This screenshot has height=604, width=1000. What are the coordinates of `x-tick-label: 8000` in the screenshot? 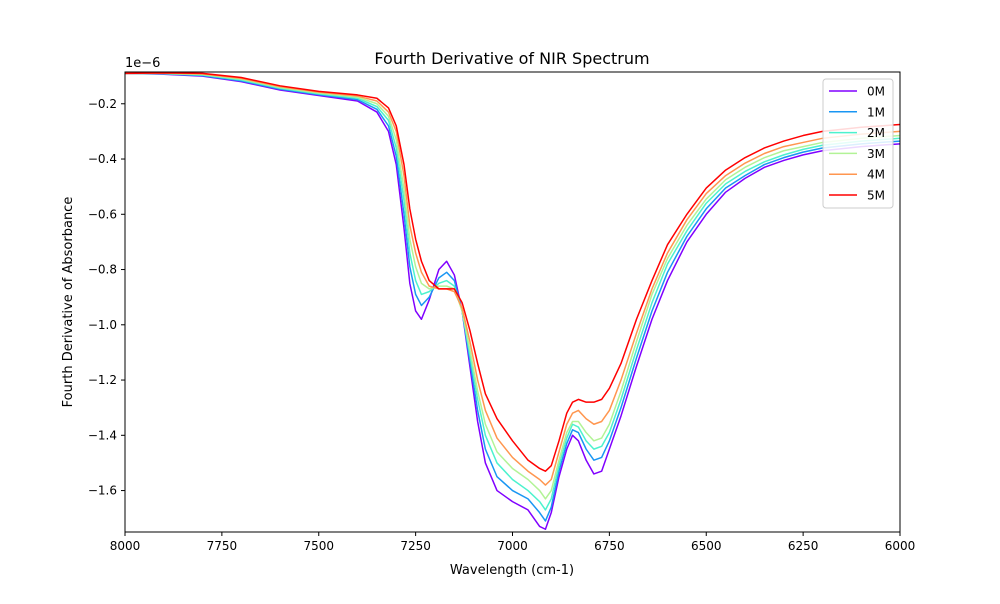 It's located at (125, 546).